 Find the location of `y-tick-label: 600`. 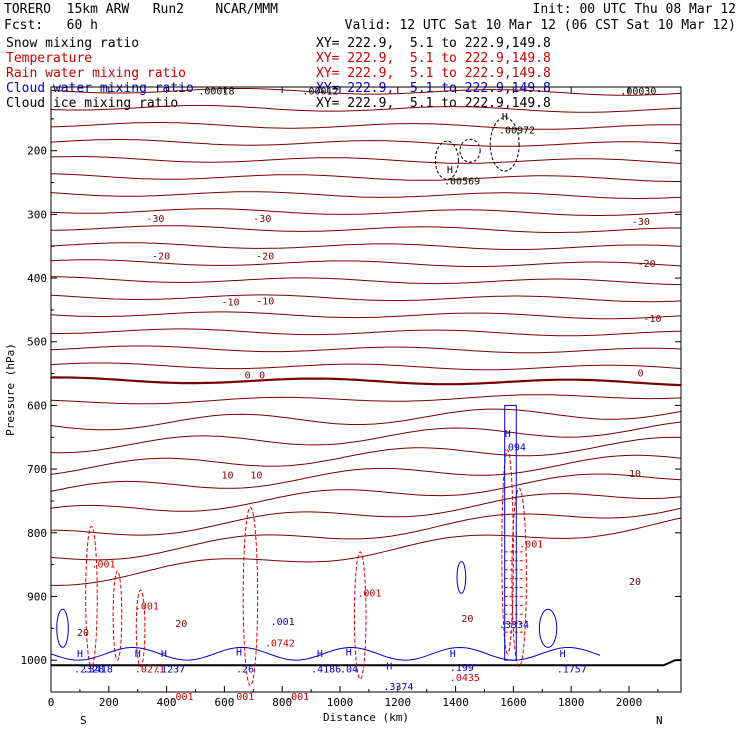

y-tick-label: 600 is located at coordinates (37, 405).